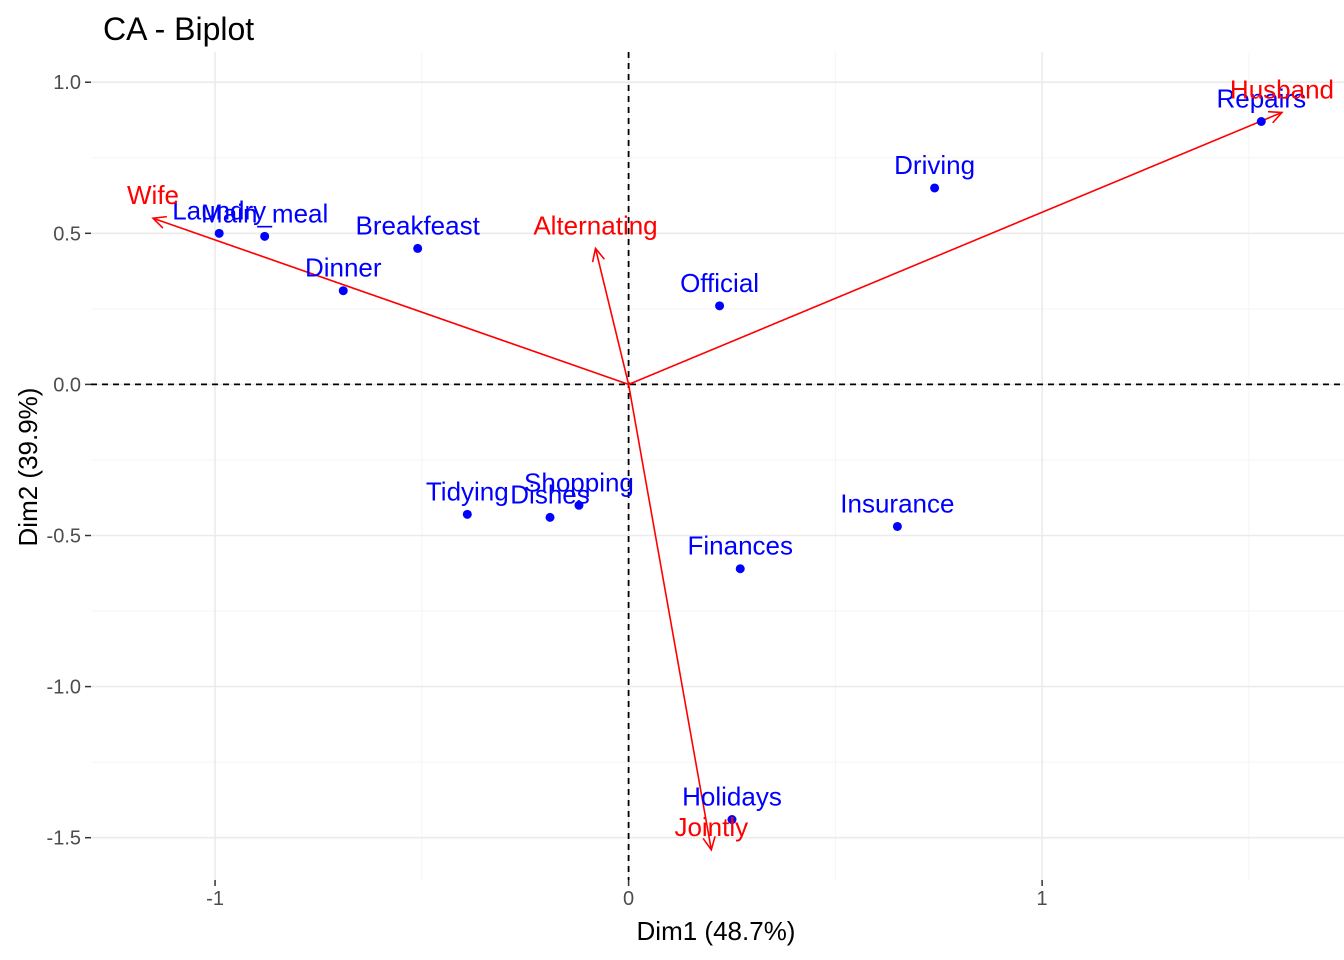 This screenshot has height=960, width=1344. Describe the element at coordinates (215, 899) in the screenshot. I see `x-tick-label: -1` at that location.